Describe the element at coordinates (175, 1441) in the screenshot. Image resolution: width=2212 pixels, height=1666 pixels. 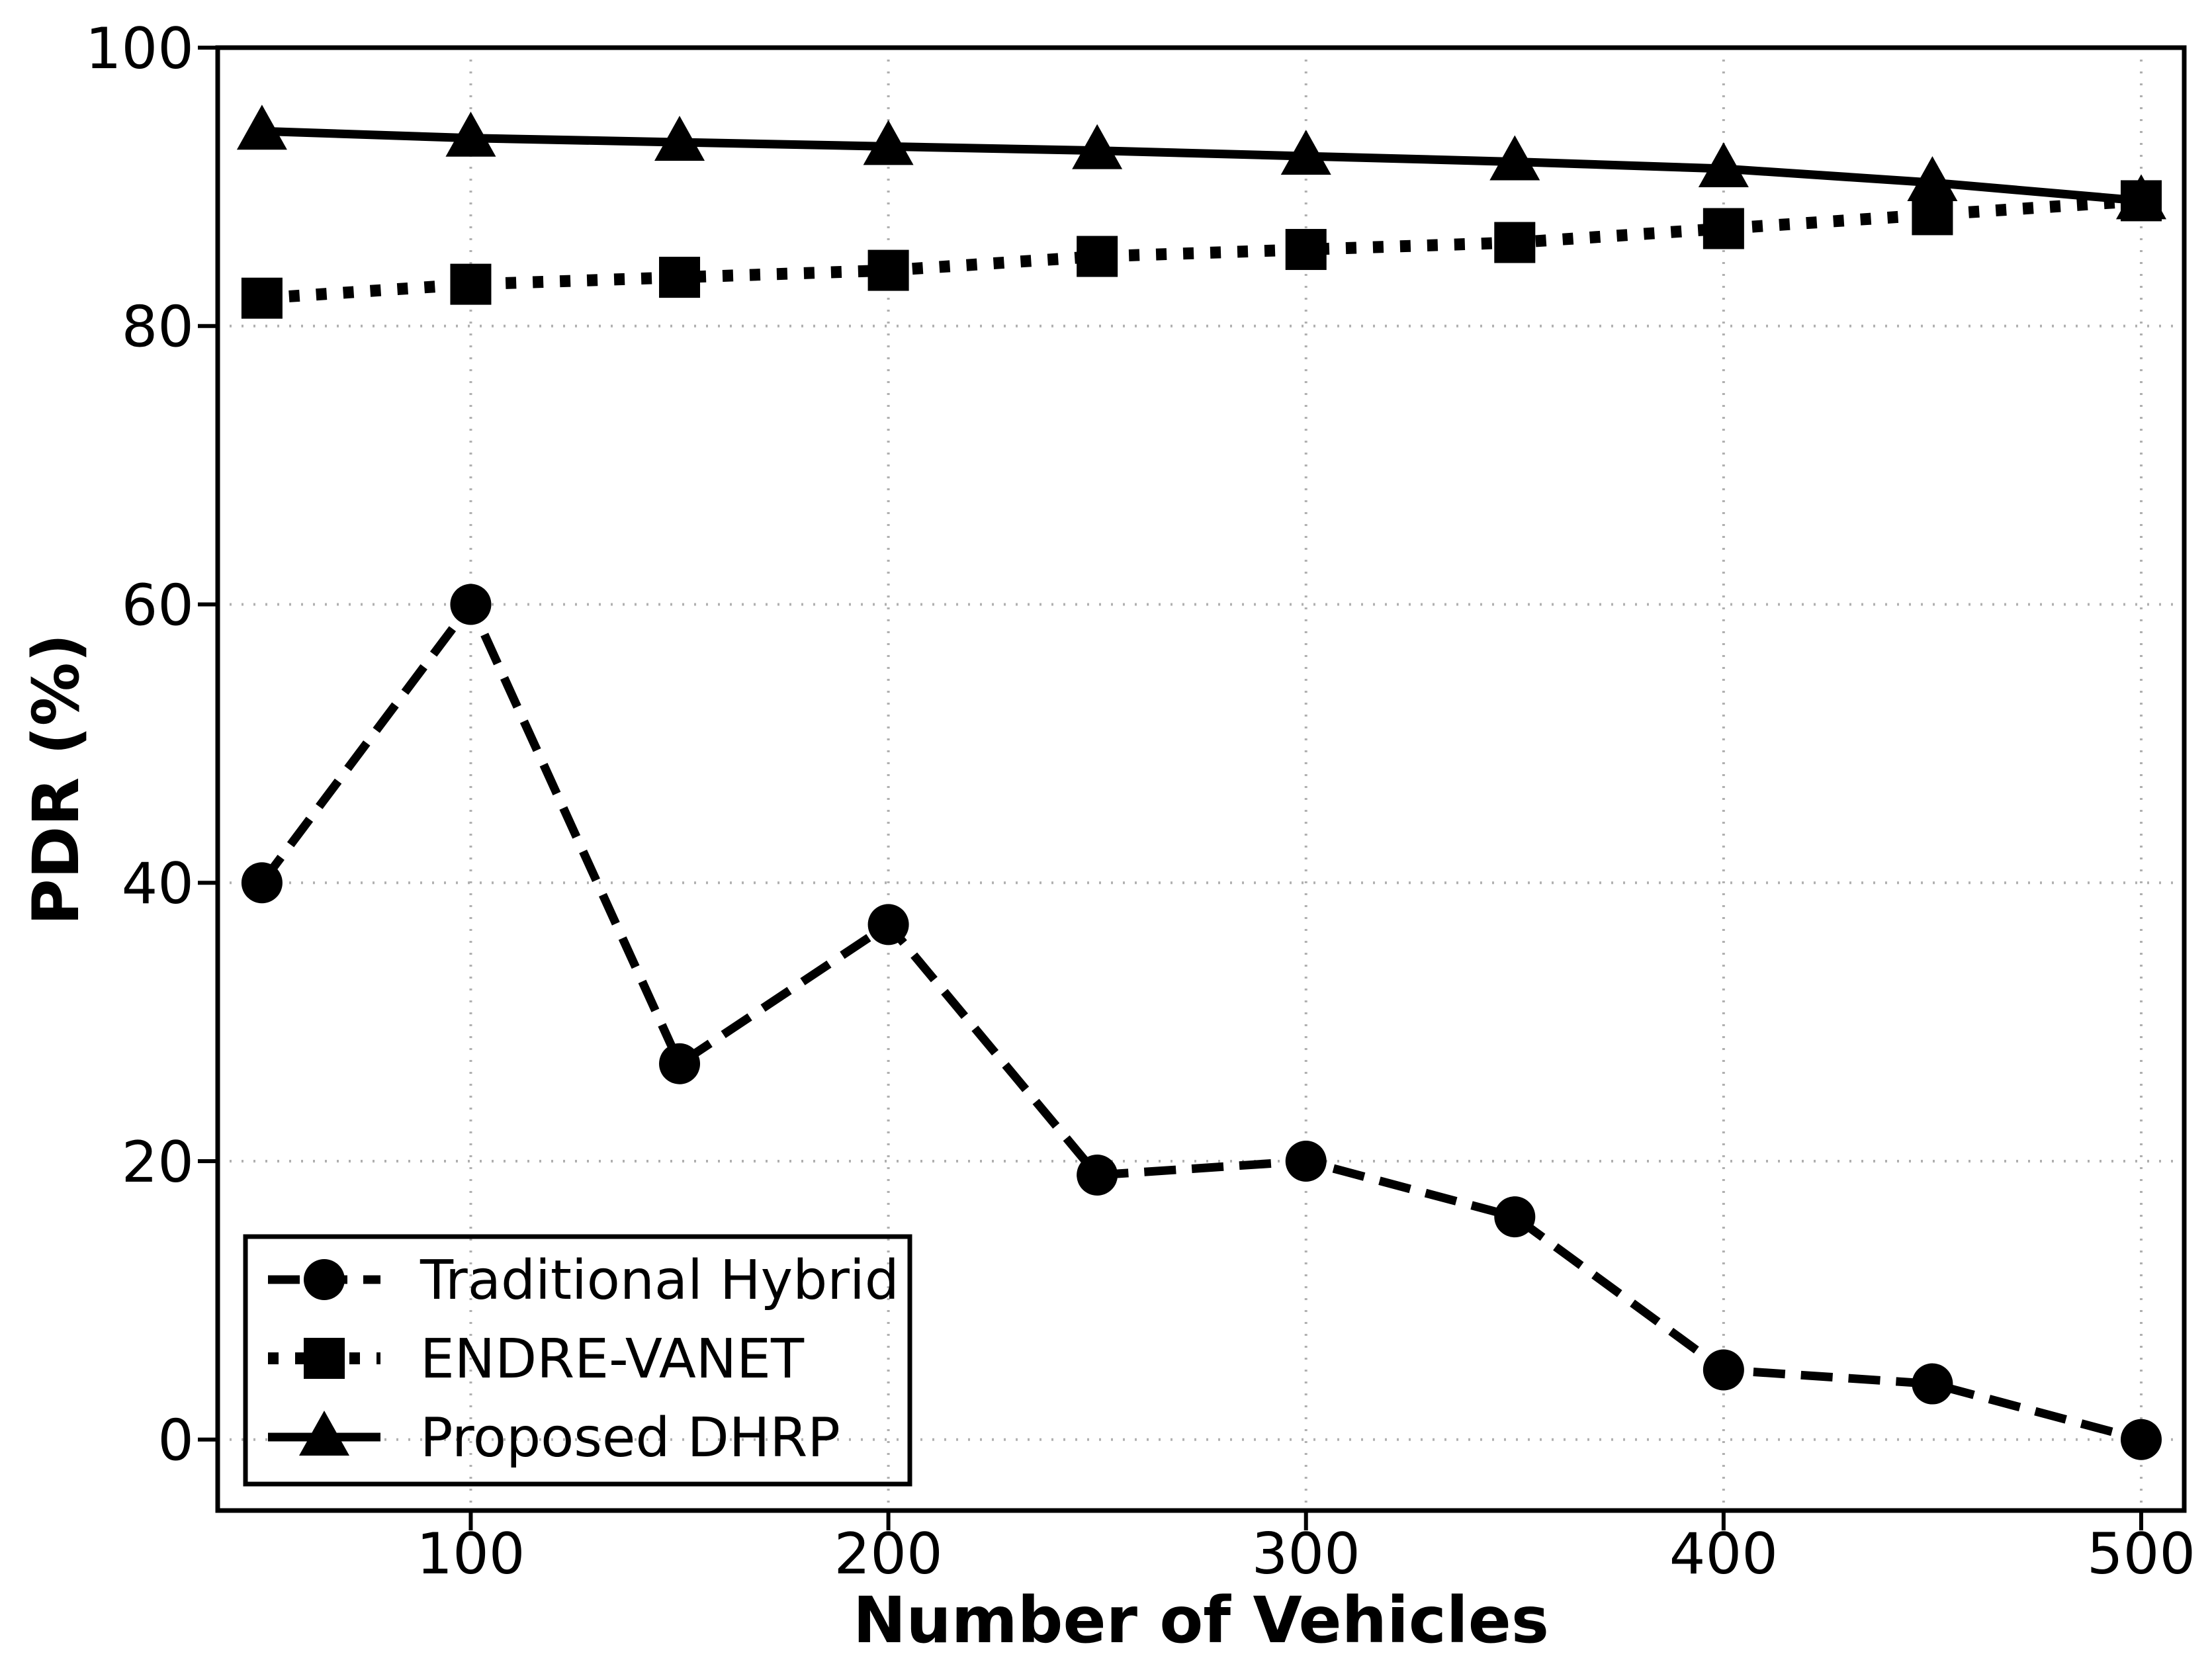
I see `y-tick-label: 0` at that location.